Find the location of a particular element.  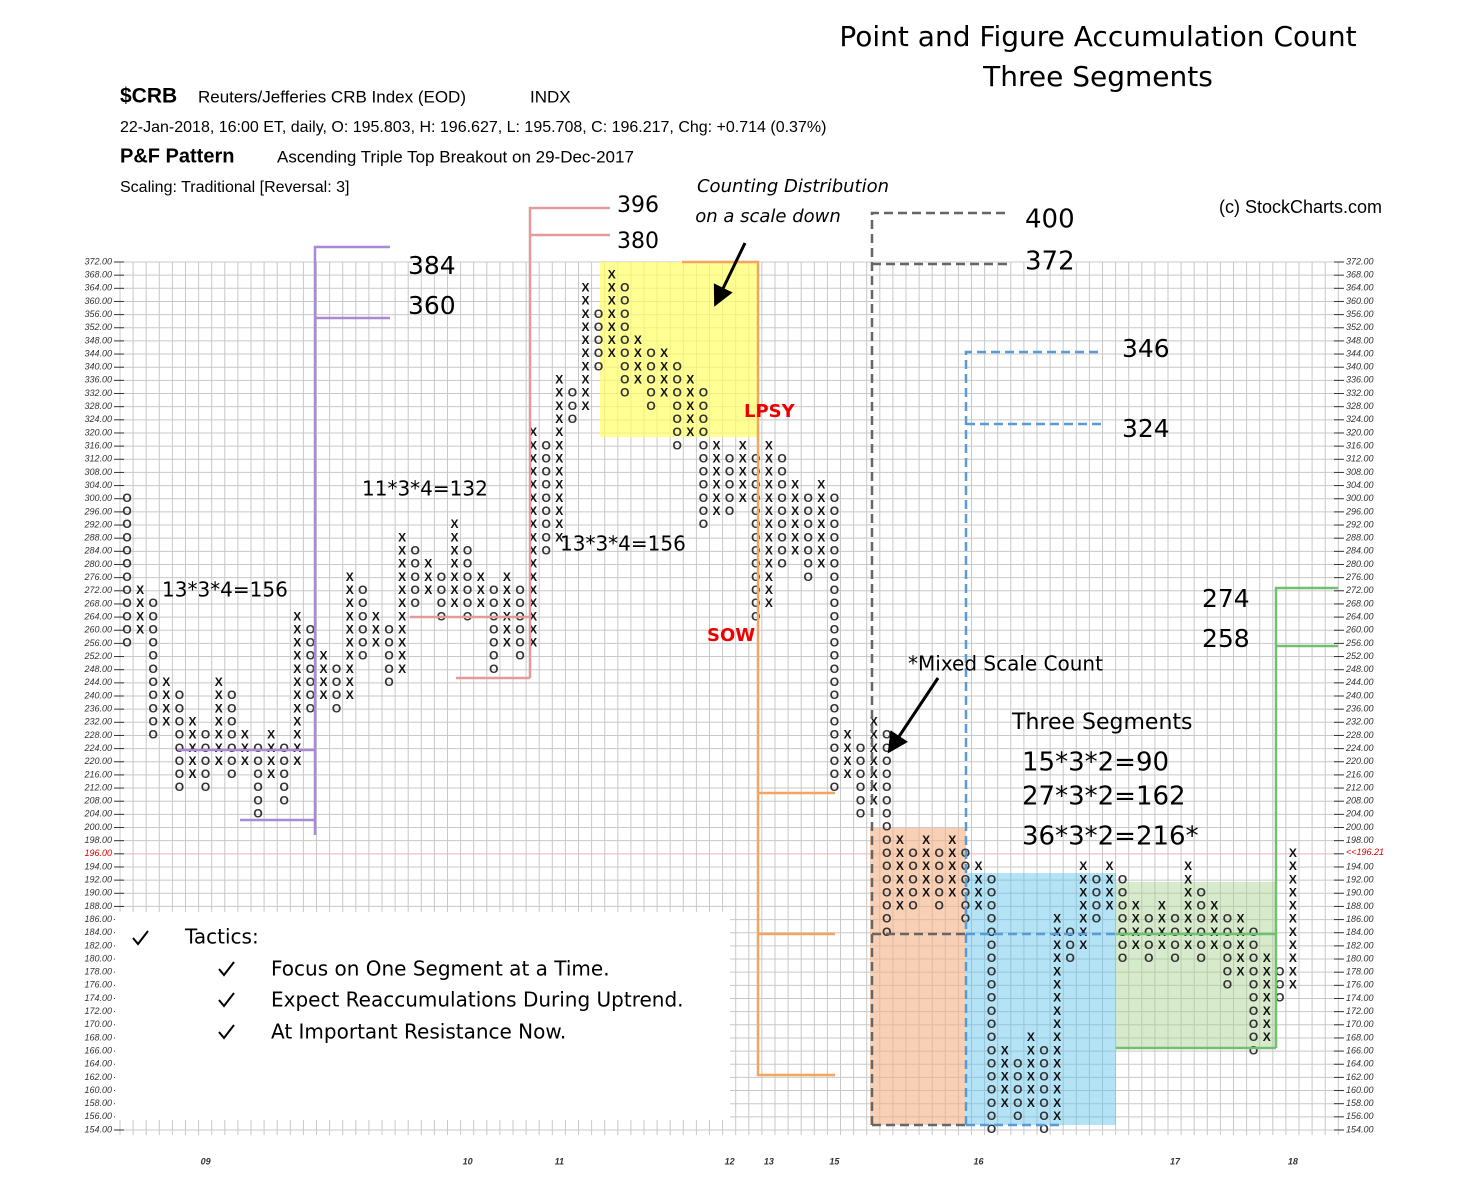

y-tick-label: 212.00 is located at coordinates (97, 787).